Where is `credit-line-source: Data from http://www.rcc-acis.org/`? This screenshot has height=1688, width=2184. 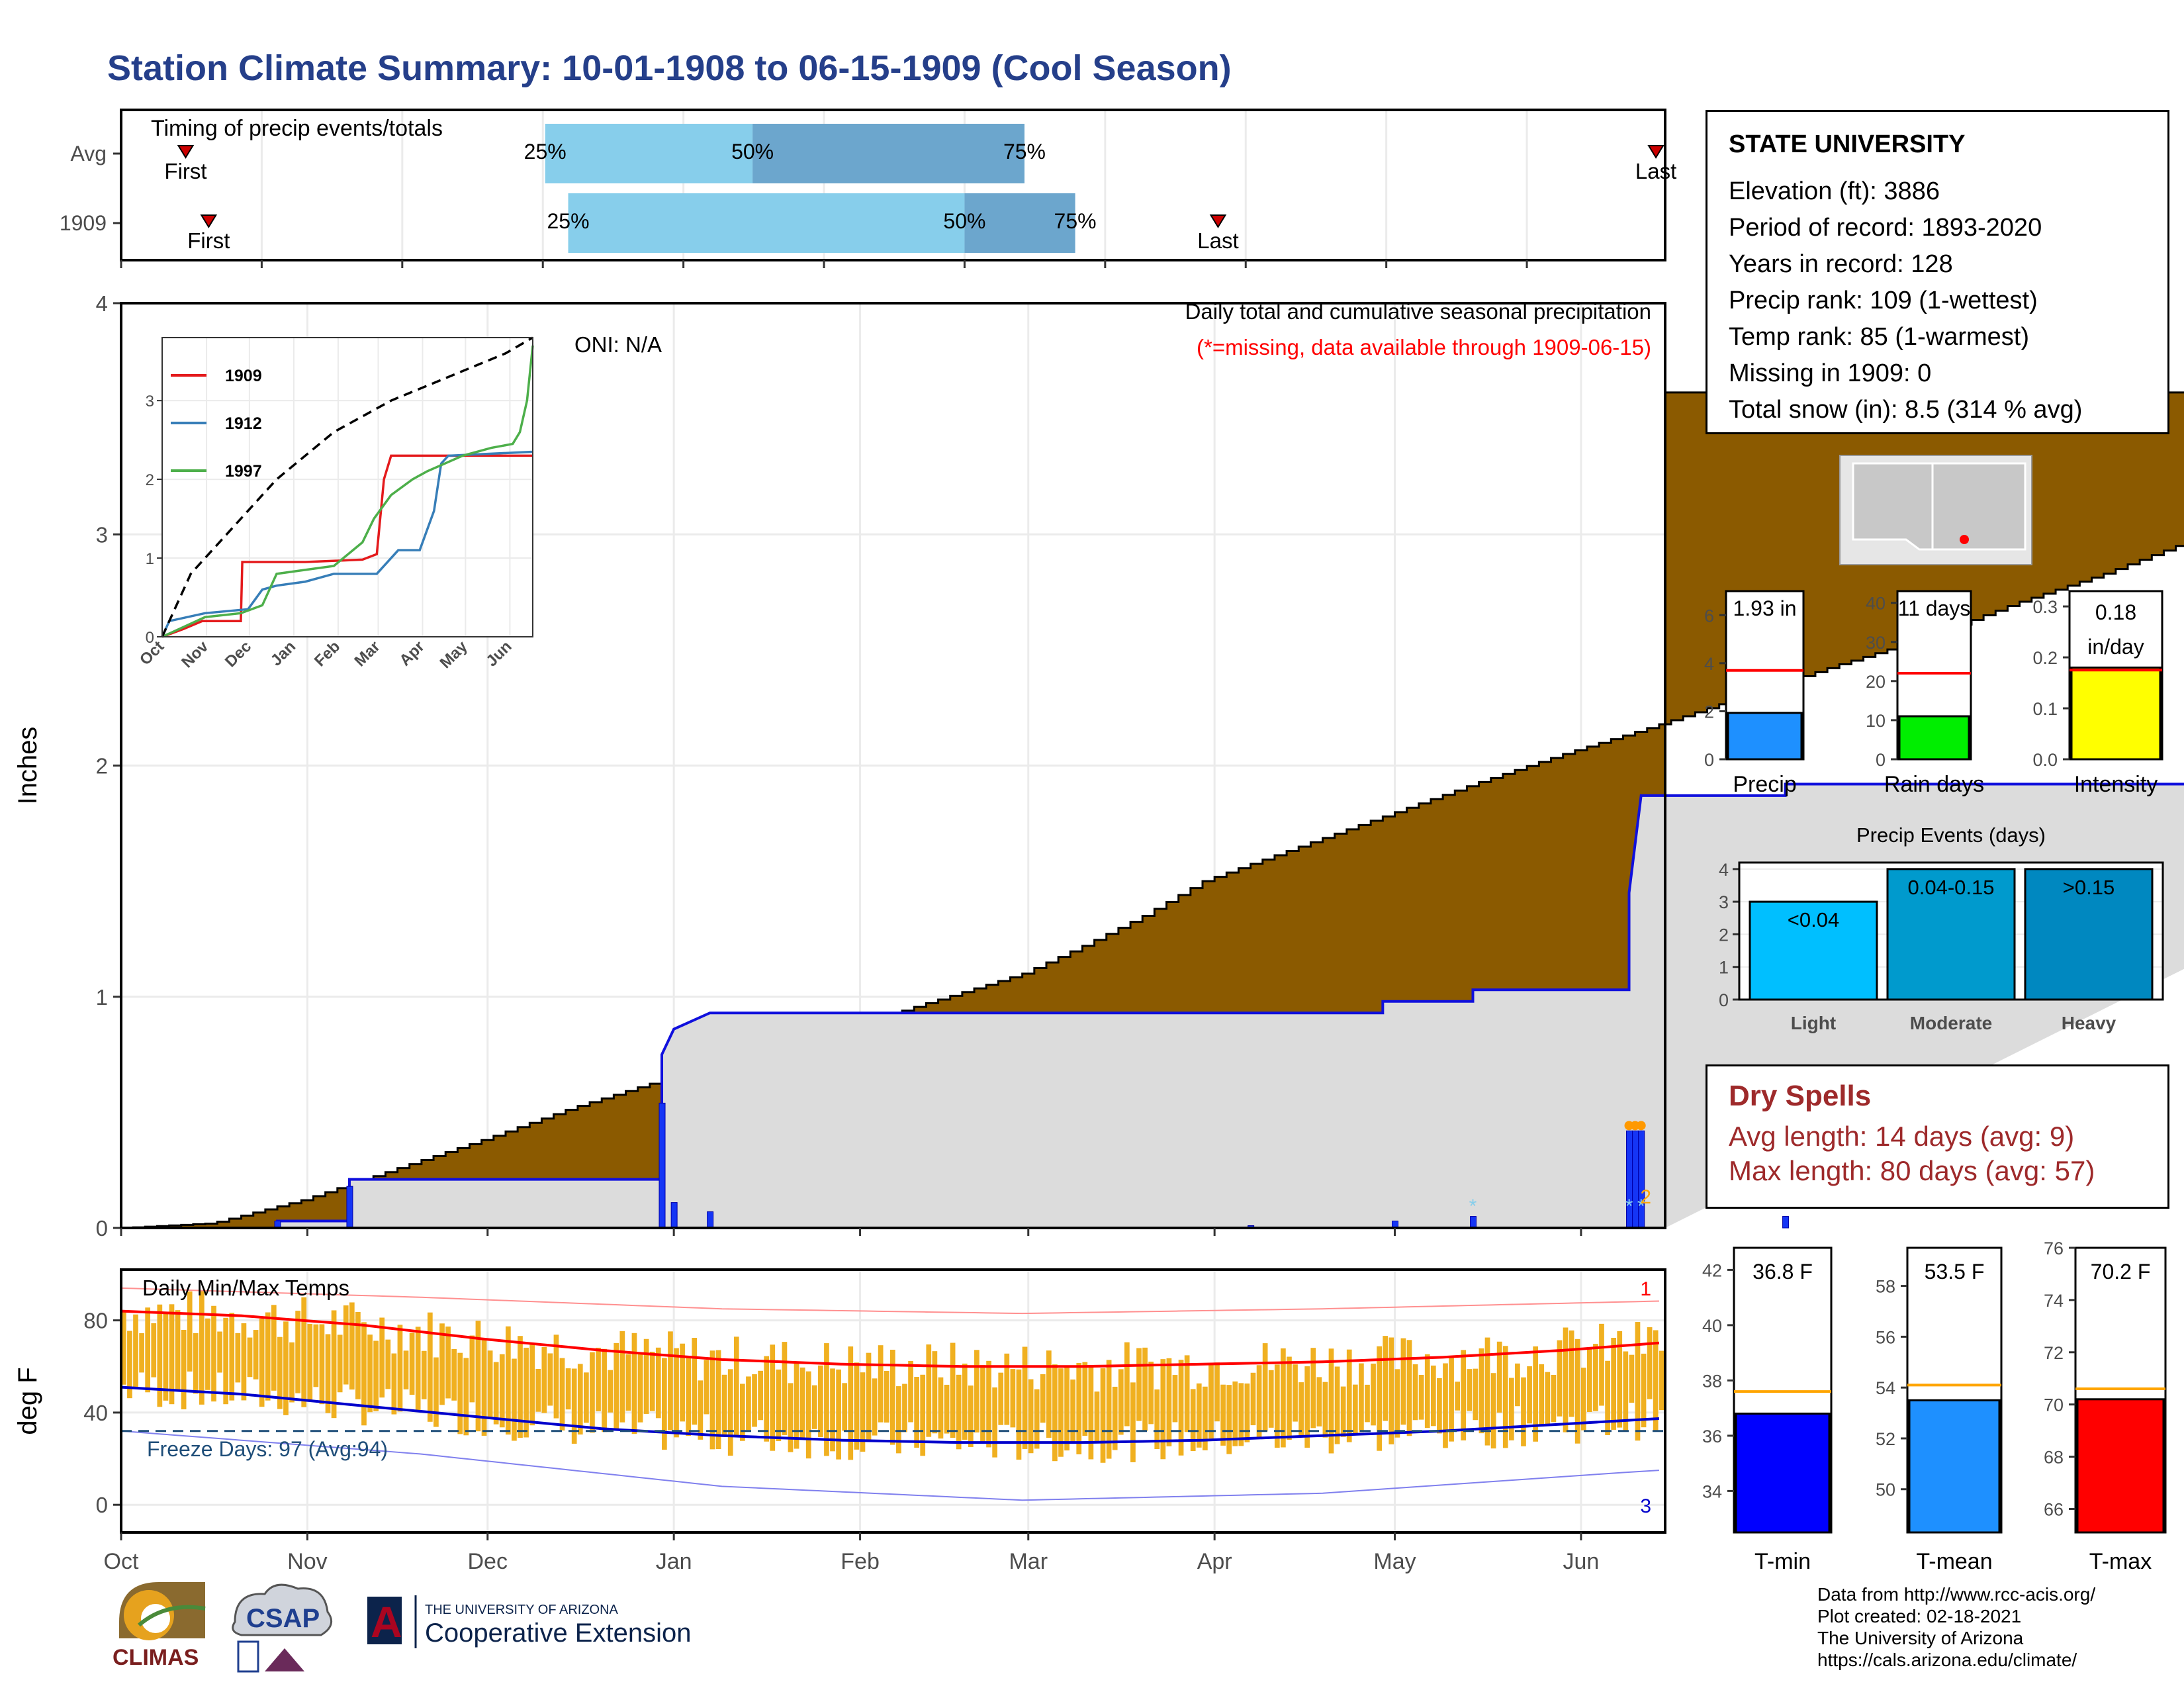 credit-line-source: Data from http://www.rcc-acis.org/ is located at coordinates (1957, 1594).